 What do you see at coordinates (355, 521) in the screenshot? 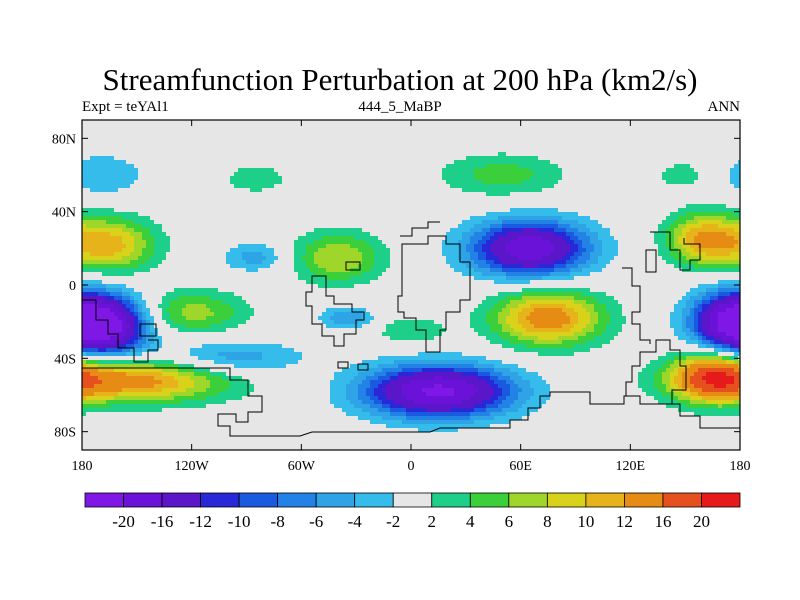
I see `colorbar-label: -4` at bounding box center [355, 521].